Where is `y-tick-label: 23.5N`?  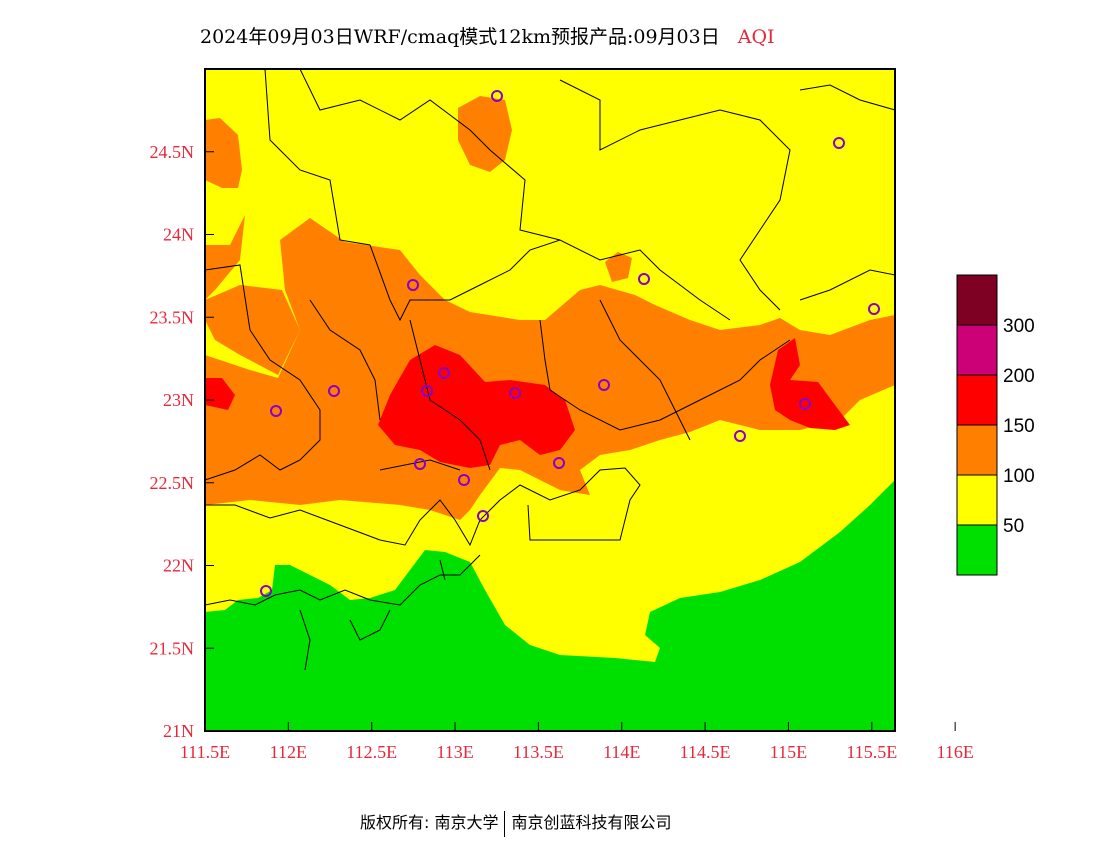 y-tick-label: 23.5N is located at coordinates (172, 317).